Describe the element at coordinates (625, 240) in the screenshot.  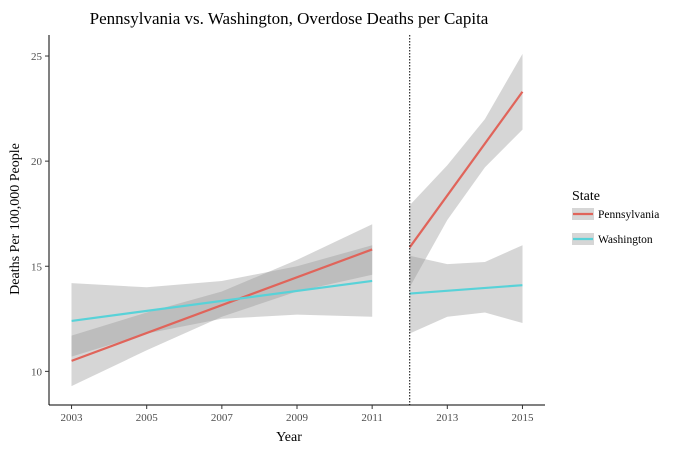
I see `legend-label-washington: Washington` at that location.